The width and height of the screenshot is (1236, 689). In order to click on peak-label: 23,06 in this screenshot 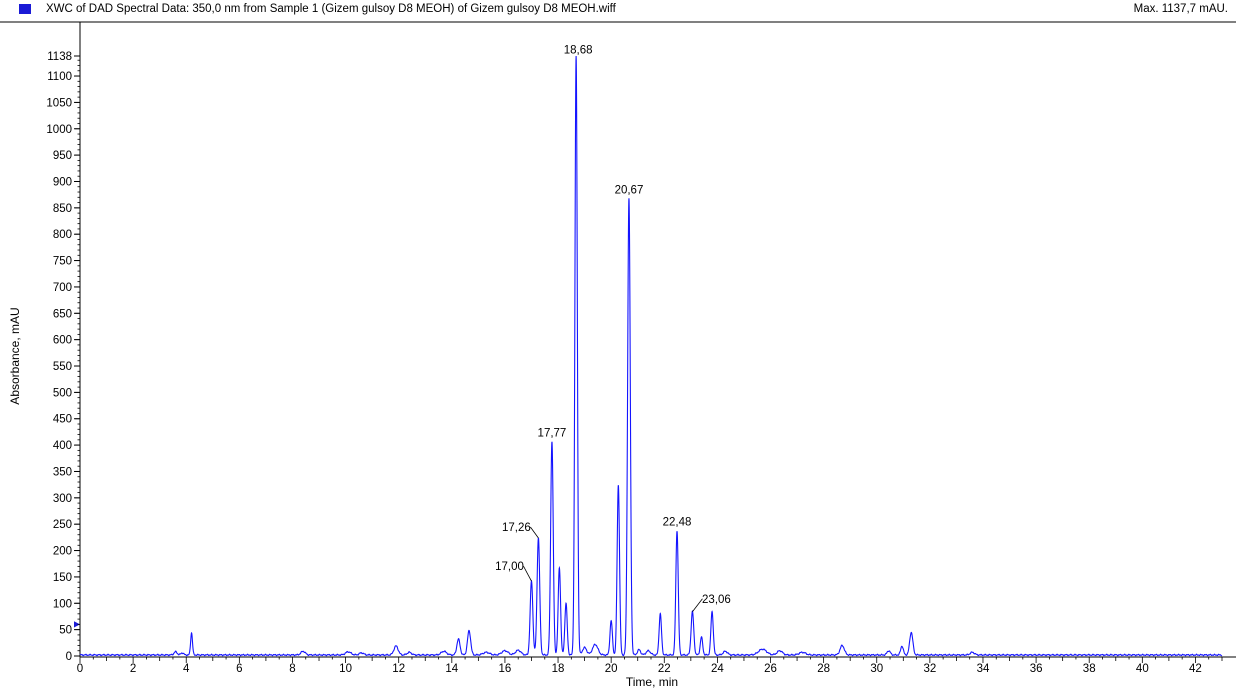, I will do `click(716, 600)`.